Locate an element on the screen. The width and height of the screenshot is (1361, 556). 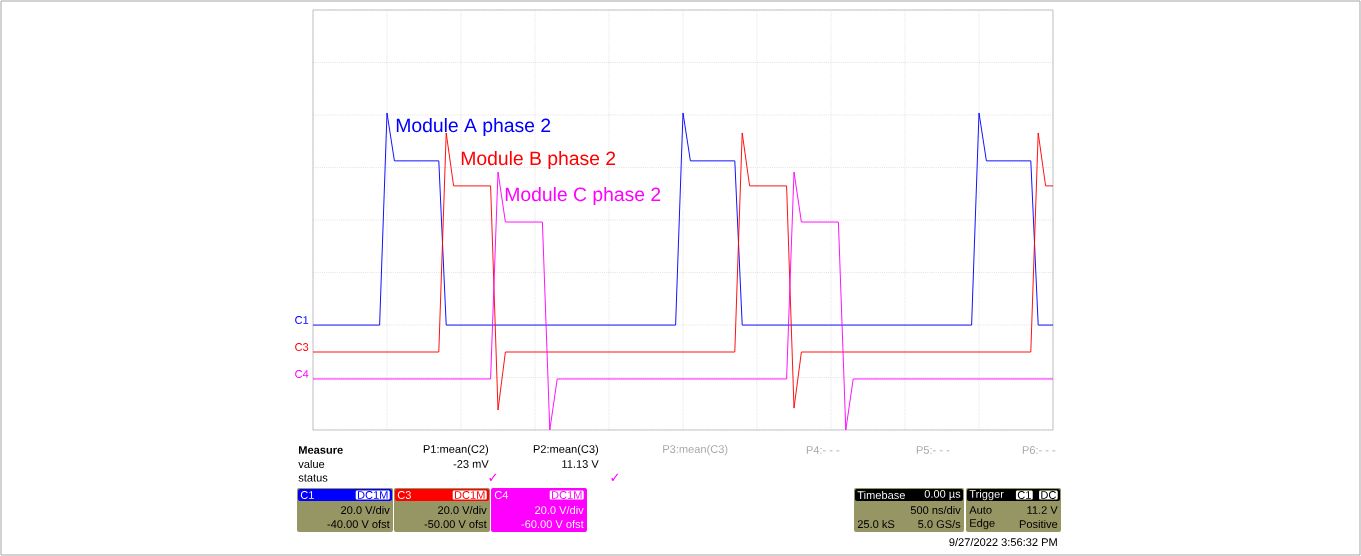
text: -50.00 V ofst is located at coordinates (455, 524).